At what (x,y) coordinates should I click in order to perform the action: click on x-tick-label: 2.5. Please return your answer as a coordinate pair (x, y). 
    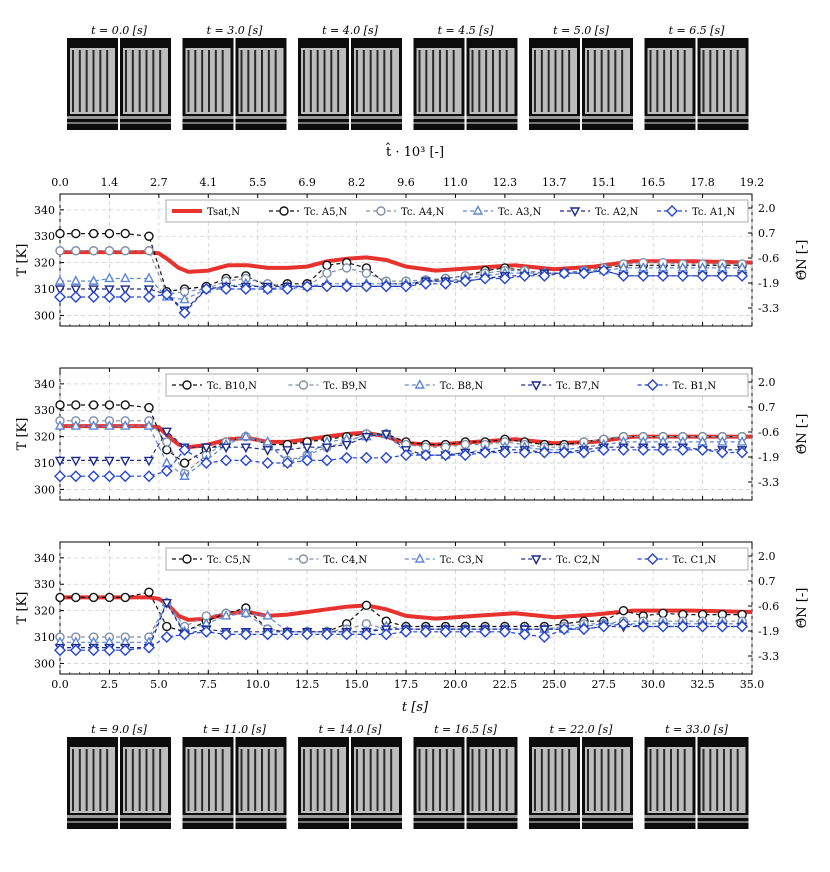
    Looking at the image, I should click on (110, 684).